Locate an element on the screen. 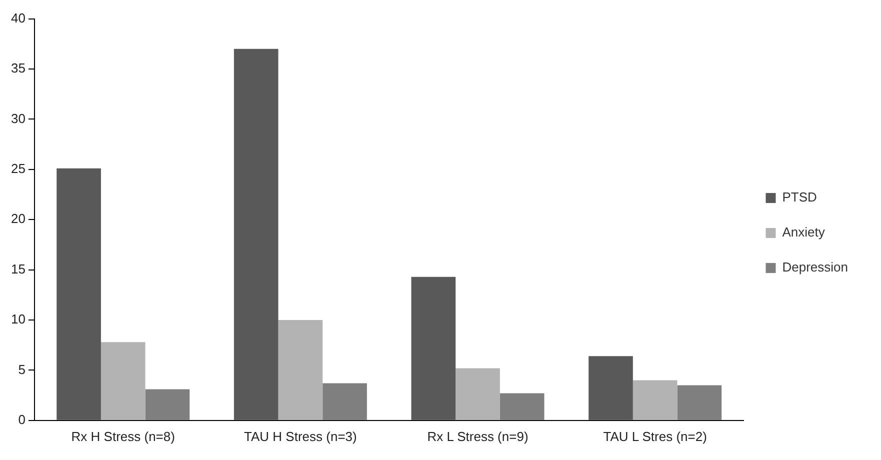 The image size is (881, 460). legend-label: Depression is located at coordinates (815, 267).